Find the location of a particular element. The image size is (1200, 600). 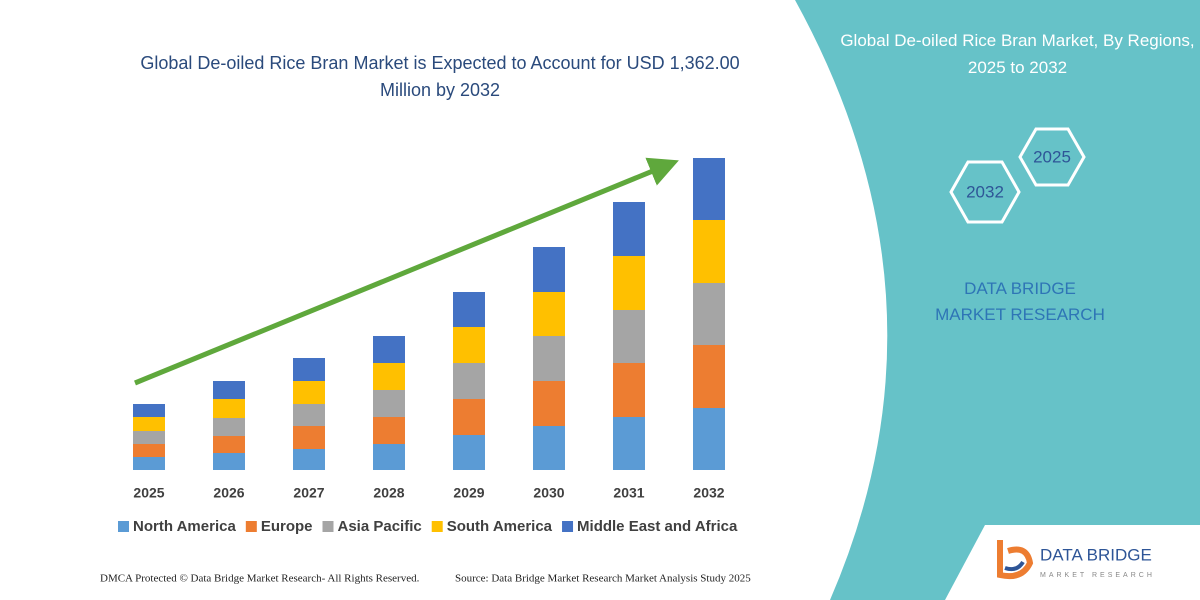

legend-label: South America is located at coordinates (500, 526).